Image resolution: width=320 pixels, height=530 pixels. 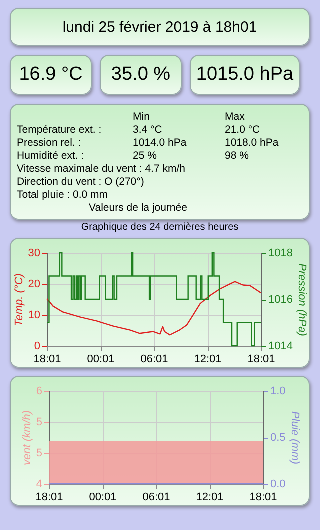 I want to click on chart-title: Graphique des 24 dernières heures, so click(x=160, y=228).